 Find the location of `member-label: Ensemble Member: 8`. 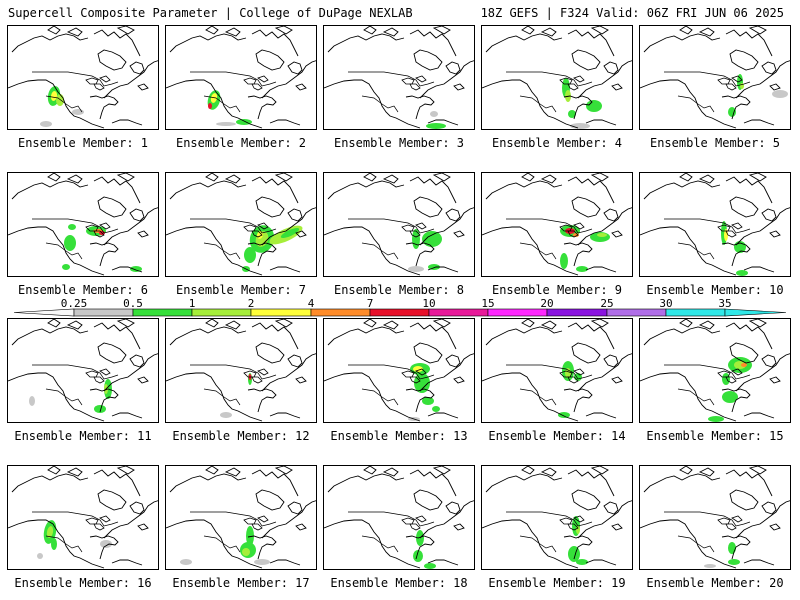

member-label: Ensemble Member: 8 is located at coordinates (399, 290).